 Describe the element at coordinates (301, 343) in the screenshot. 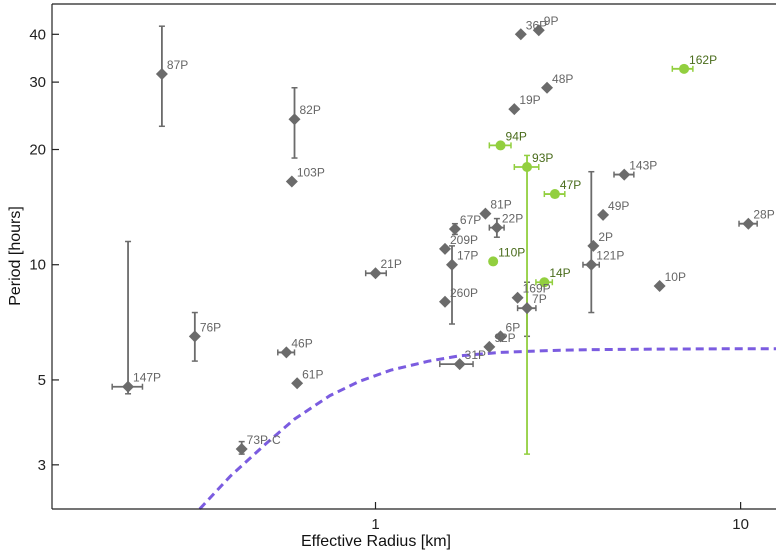

I see `label-46p: 46P` at that location.